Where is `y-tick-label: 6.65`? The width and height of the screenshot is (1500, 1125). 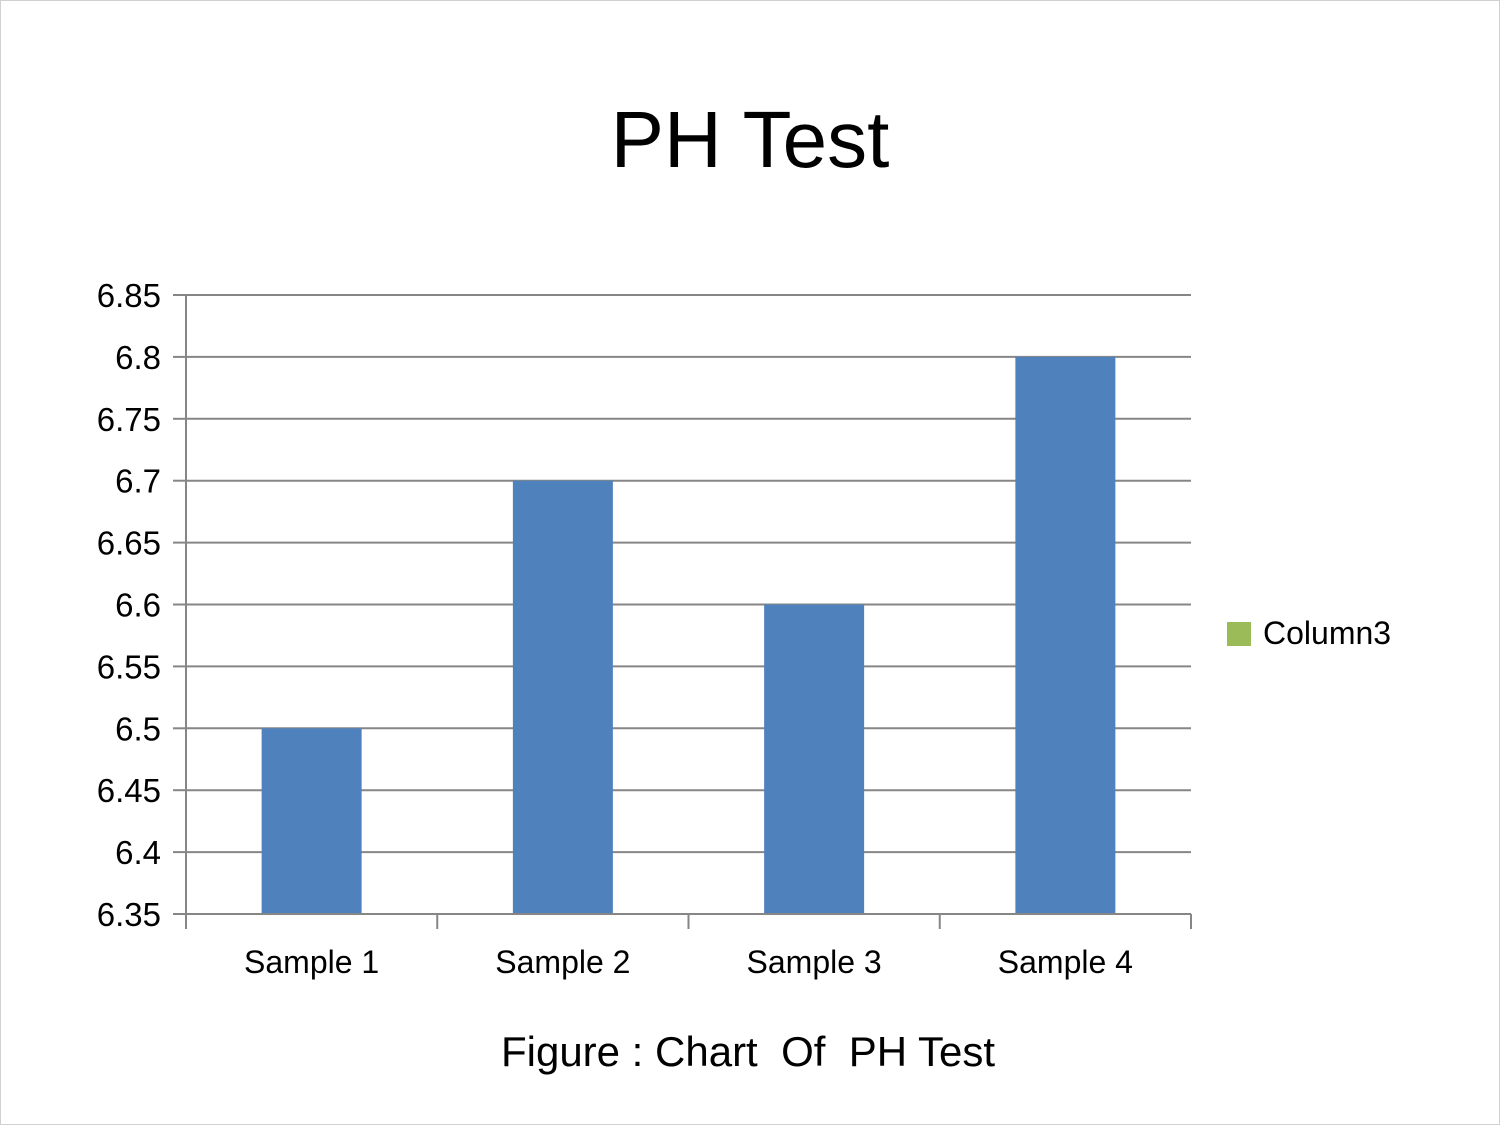
y-tick-label: 6.65 is located at coordinates (129, 543).